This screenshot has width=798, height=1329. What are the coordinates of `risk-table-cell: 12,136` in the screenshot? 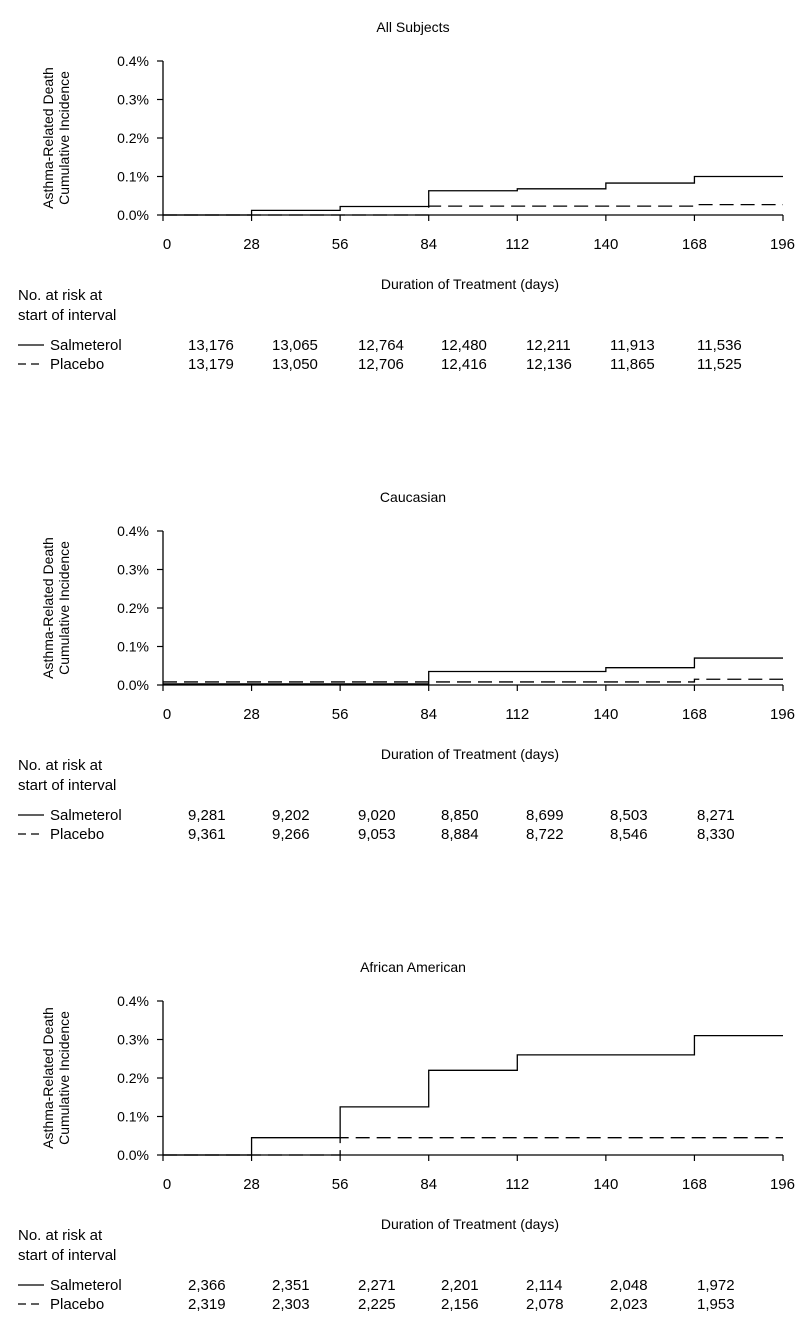 It's located at (549, 364).